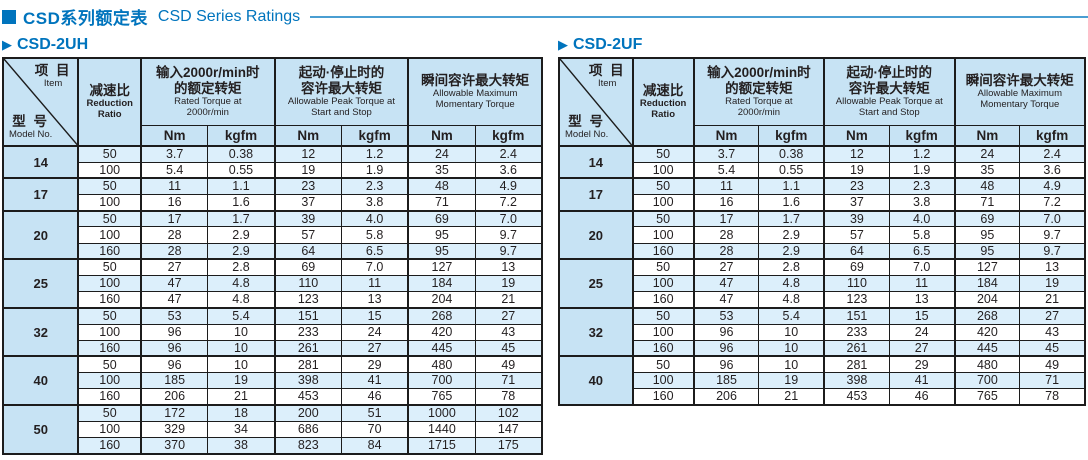 This screenshot has height=460, width=1088. Describe the element at coordinates (1052, 154) in the screenshot. I see `torque-value-cell: 2.4` at that location.